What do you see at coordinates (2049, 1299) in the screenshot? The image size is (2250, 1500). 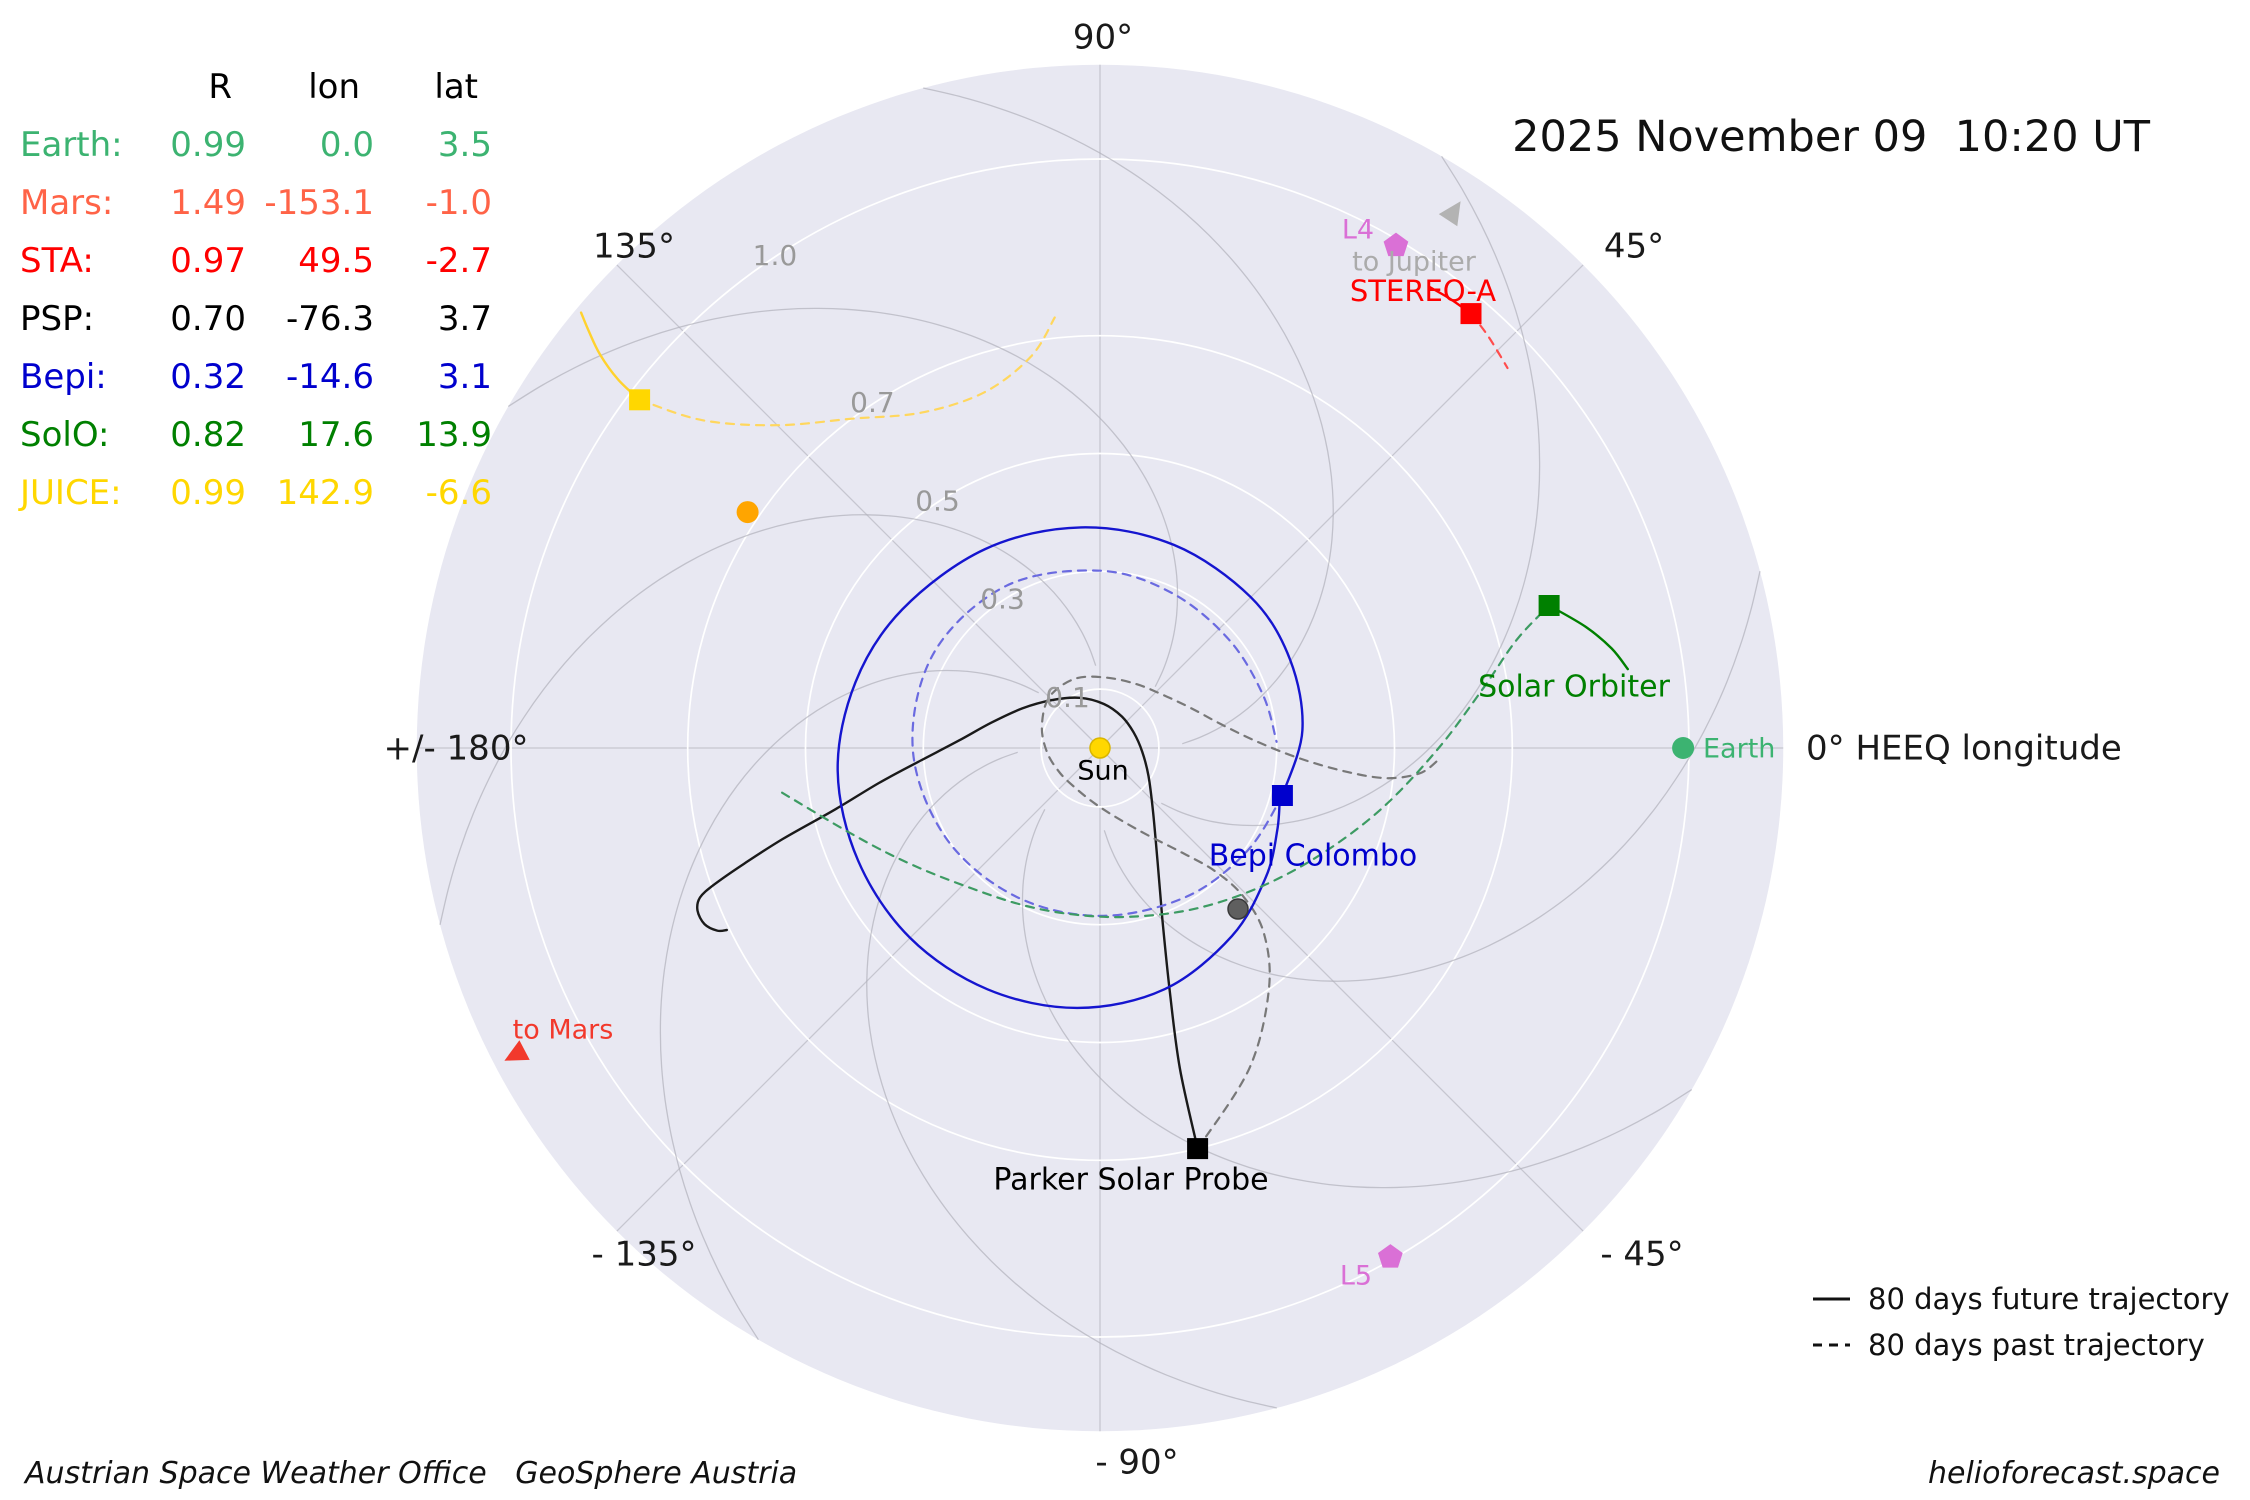 I see `legend-label: 80 days future trajectory` at bounding box center [2049, 1299].